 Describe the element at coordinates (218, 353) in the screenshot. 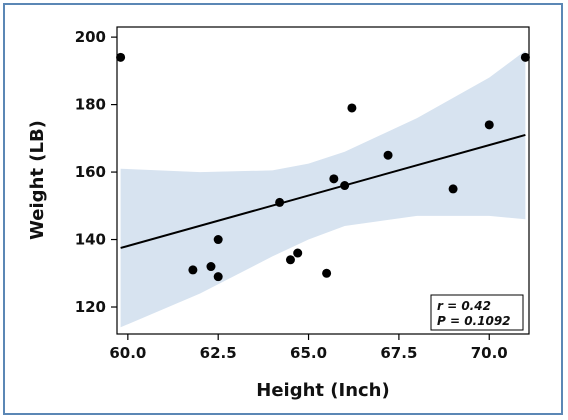

I see `x-tick-label: 62.5` at that location.